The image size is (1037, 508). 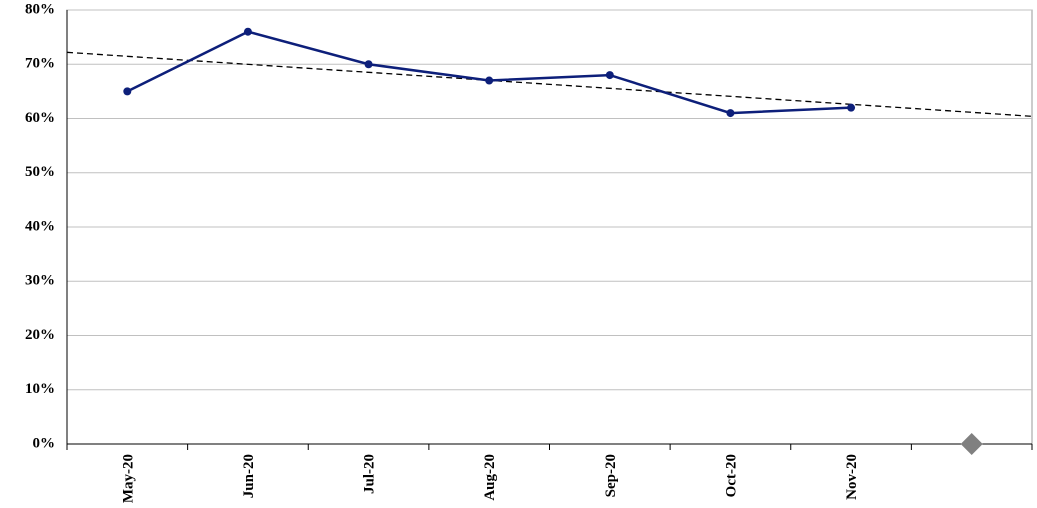 I want to click on y-tick-label: 40%, so click(x=40, y=226).